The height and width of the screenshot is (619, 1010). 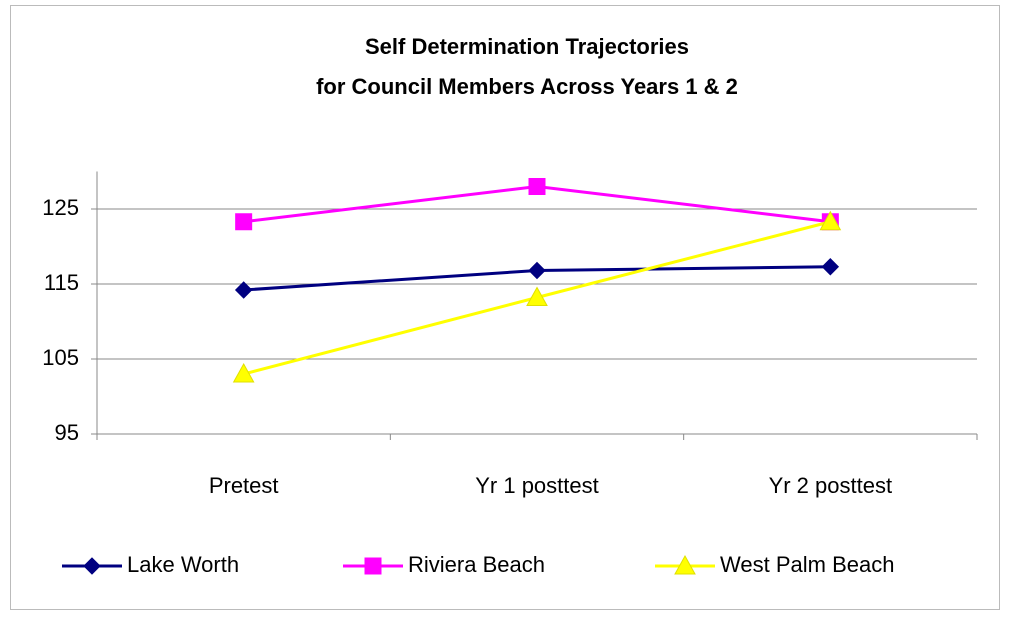 What do you see at coordinates (61, 282) in the screenshot?
I see `y-tick-label: 115` at bounding box center [61, 282].